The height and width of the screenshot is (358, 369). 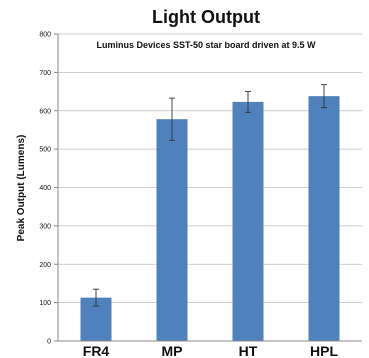 I want to click on y-tick-label: 600, so click(x=45, y=111).